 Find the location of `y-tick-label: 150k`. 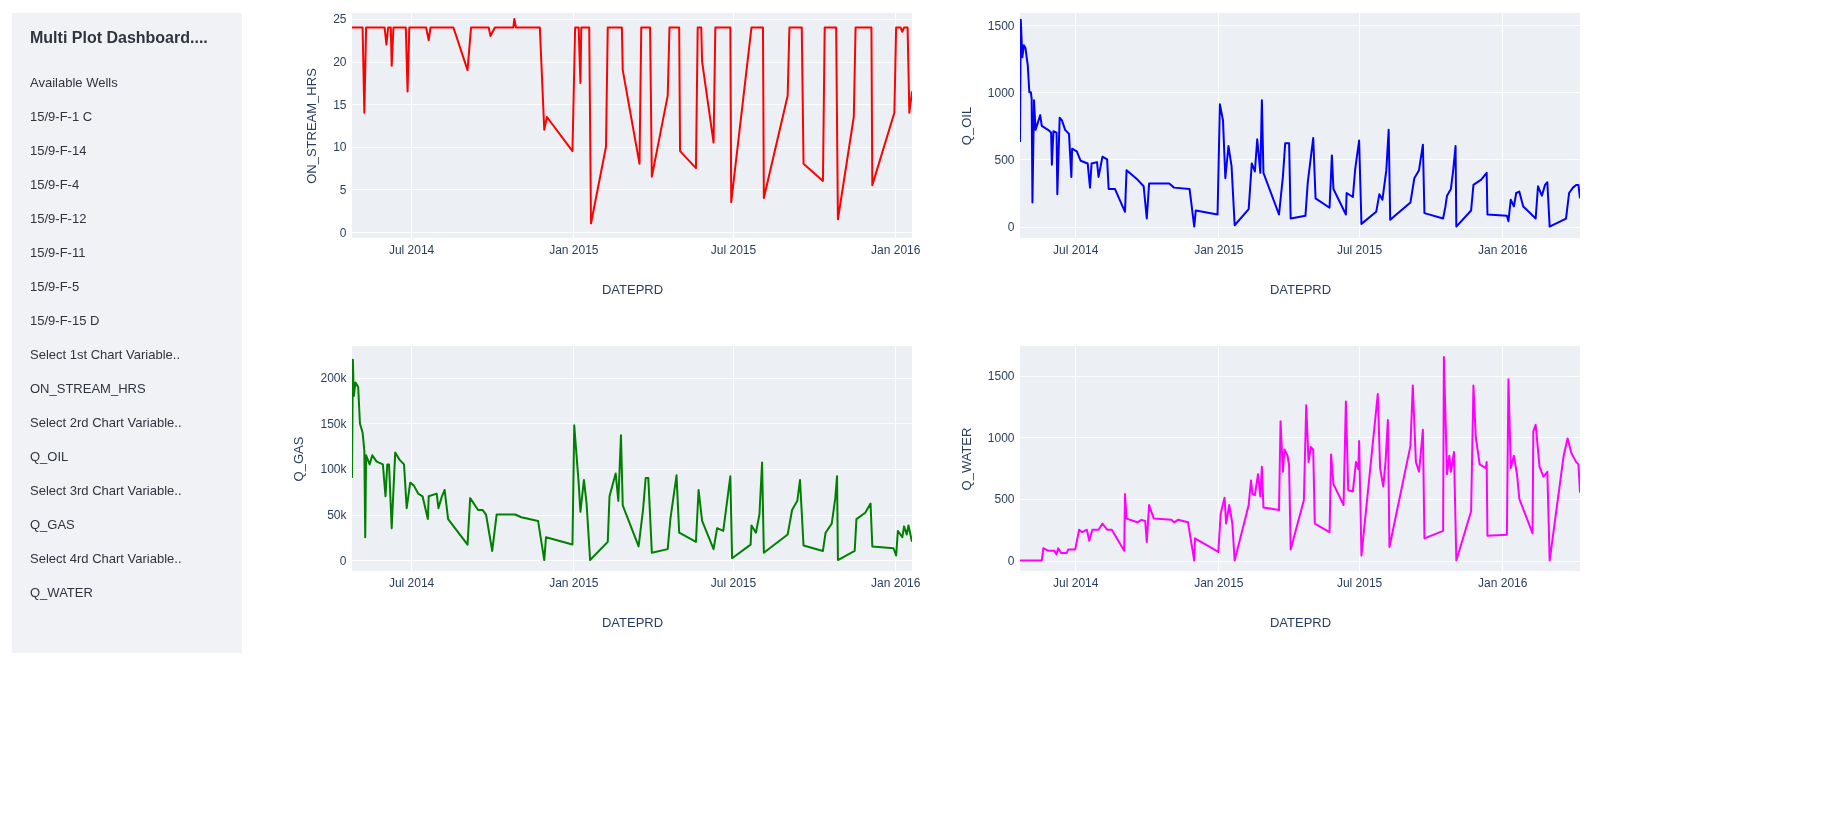

y-tick-label: 150k is located at coordinates (334, 423).